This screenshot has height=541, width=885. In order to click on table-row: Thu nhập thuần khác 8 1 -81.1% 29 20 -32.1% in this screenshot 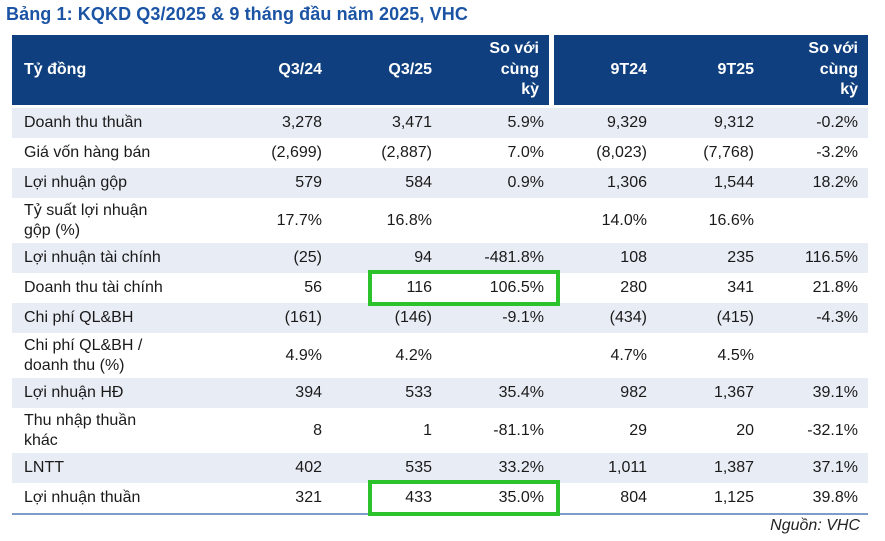, I will do `click(440, 430)`.